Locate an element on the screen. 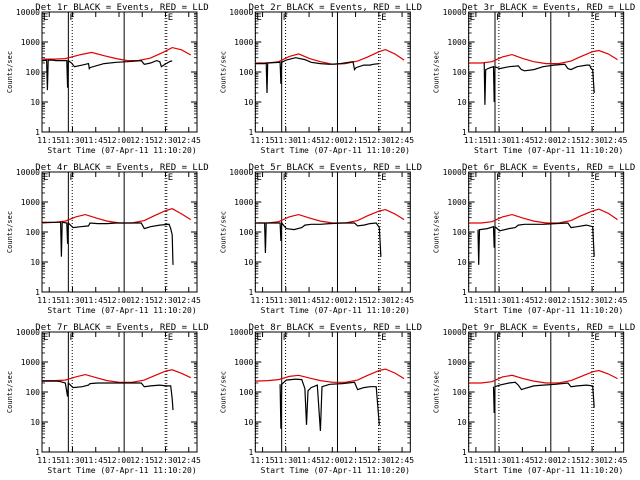 This screenshot has height=480, width=640. panel-title: Det 5r_BLACK = Events, RED = LLD is located at coordinates (335, 168).